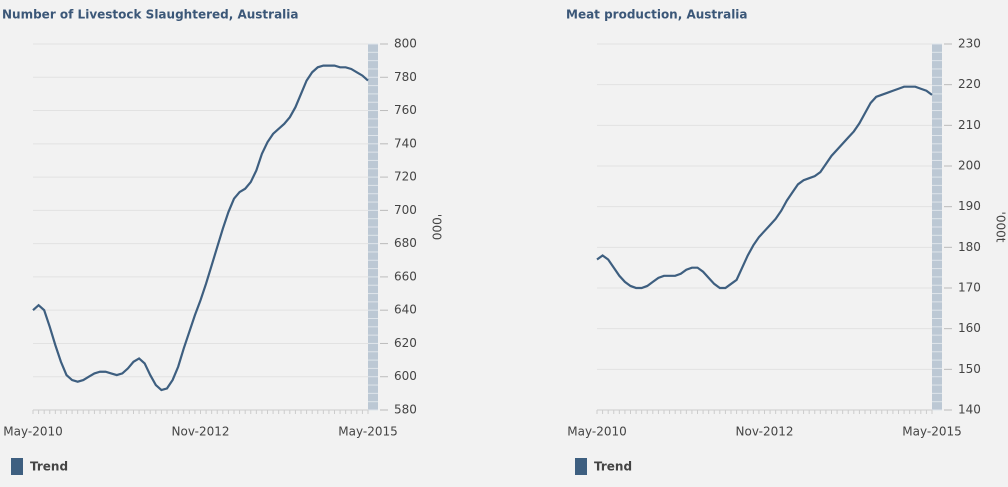 The height and width of the screenshot is (487, 1008). What do you see at coordinates (1001, 227) in the screenshot?
I see `y-axis-label: '000t` at bounding box center [1001, 227].